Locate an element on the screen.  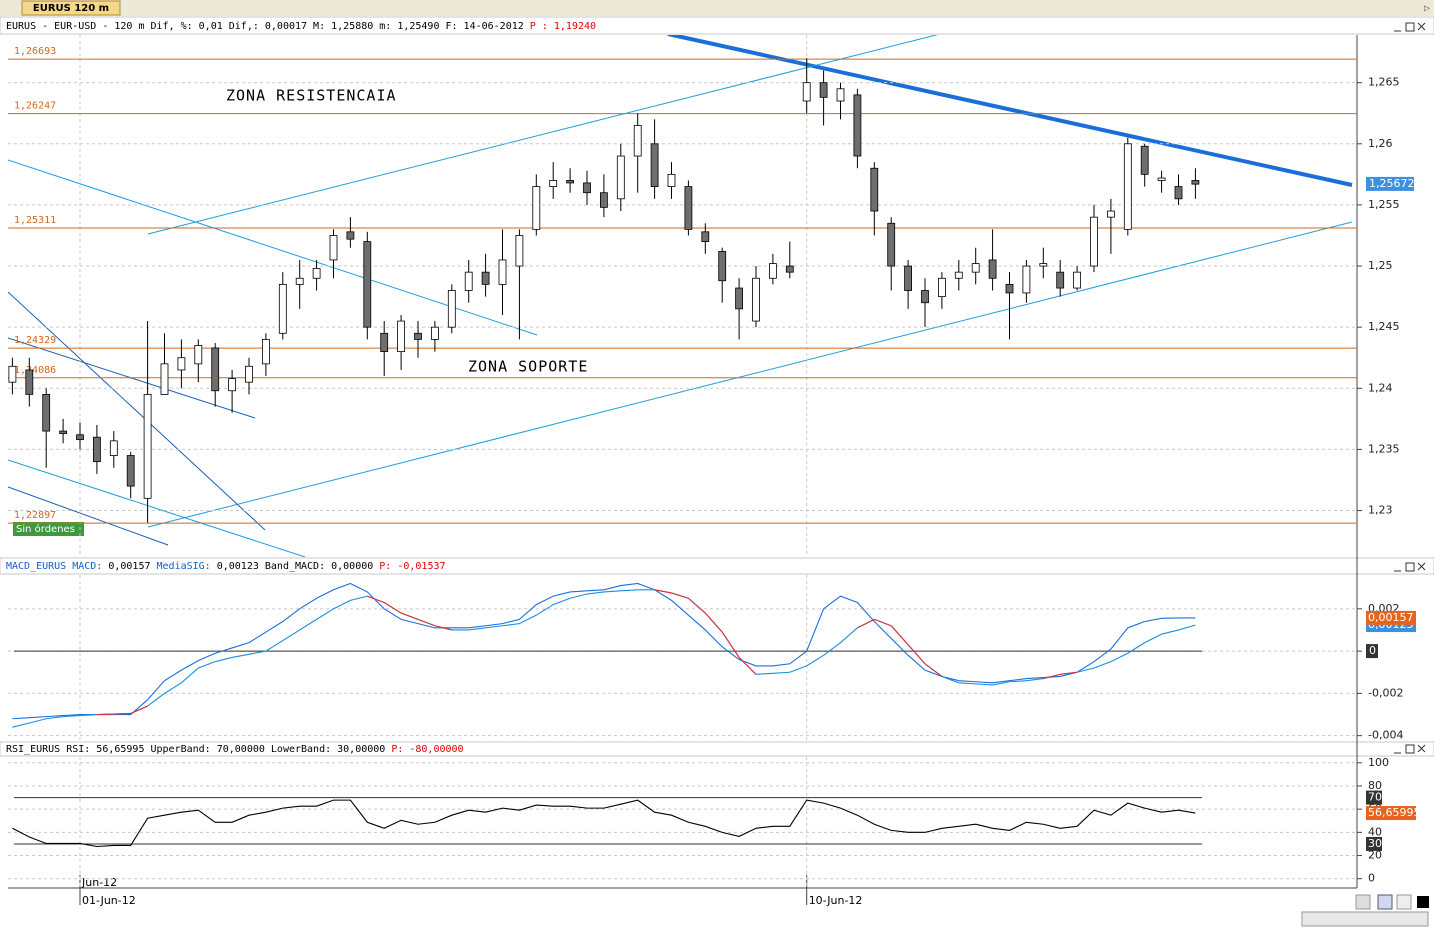
level-label: 1,24086 is located at coordinates (35, 370).